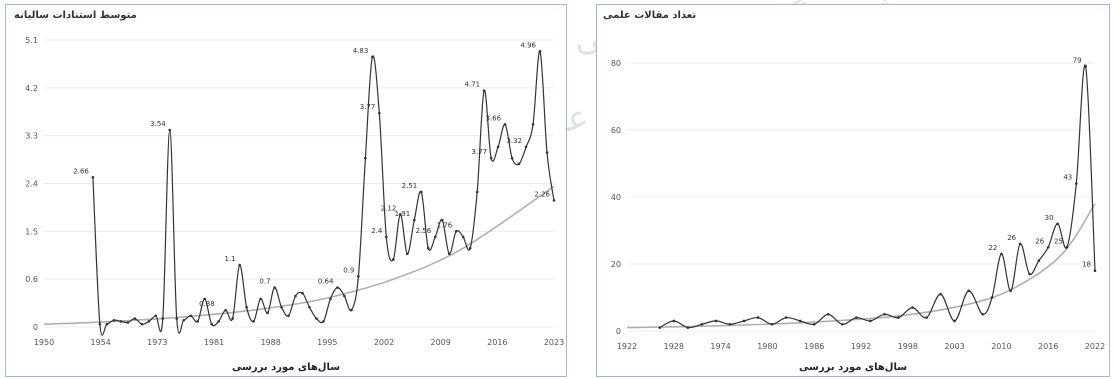  I want to click on x-tick-label: 1981, so click(214, 342).